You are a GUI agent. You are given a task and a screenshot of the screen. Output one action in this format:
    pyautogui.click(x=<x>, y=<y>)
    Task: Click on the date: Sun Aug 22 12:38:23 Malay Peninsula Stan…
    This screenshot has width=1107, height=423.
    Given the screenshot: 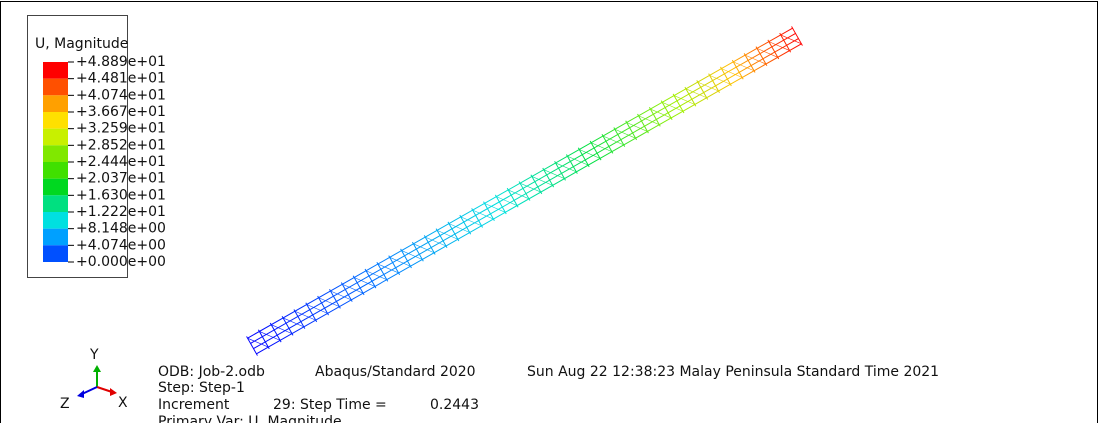 What is the action you would take?
    pyautogui.click(x=733, y=372)
    